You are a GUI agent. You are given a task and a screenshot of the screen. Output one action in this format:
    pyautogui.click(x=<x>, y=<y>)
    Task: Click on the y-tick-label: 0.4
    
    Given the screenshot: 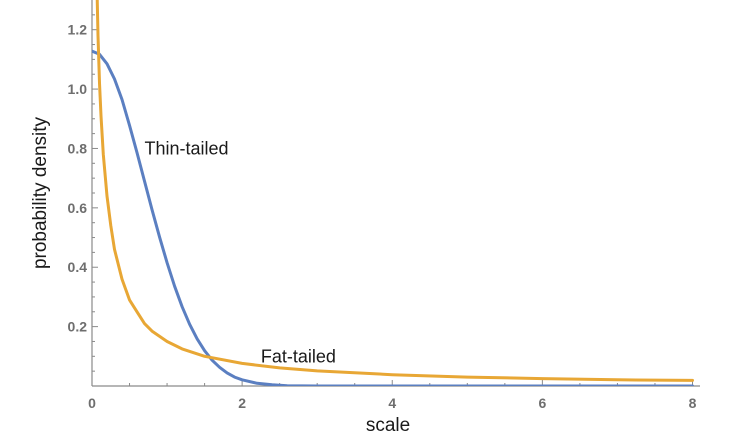 What is the action you would take?
    pyautogui.click(x=78, y=267)
    